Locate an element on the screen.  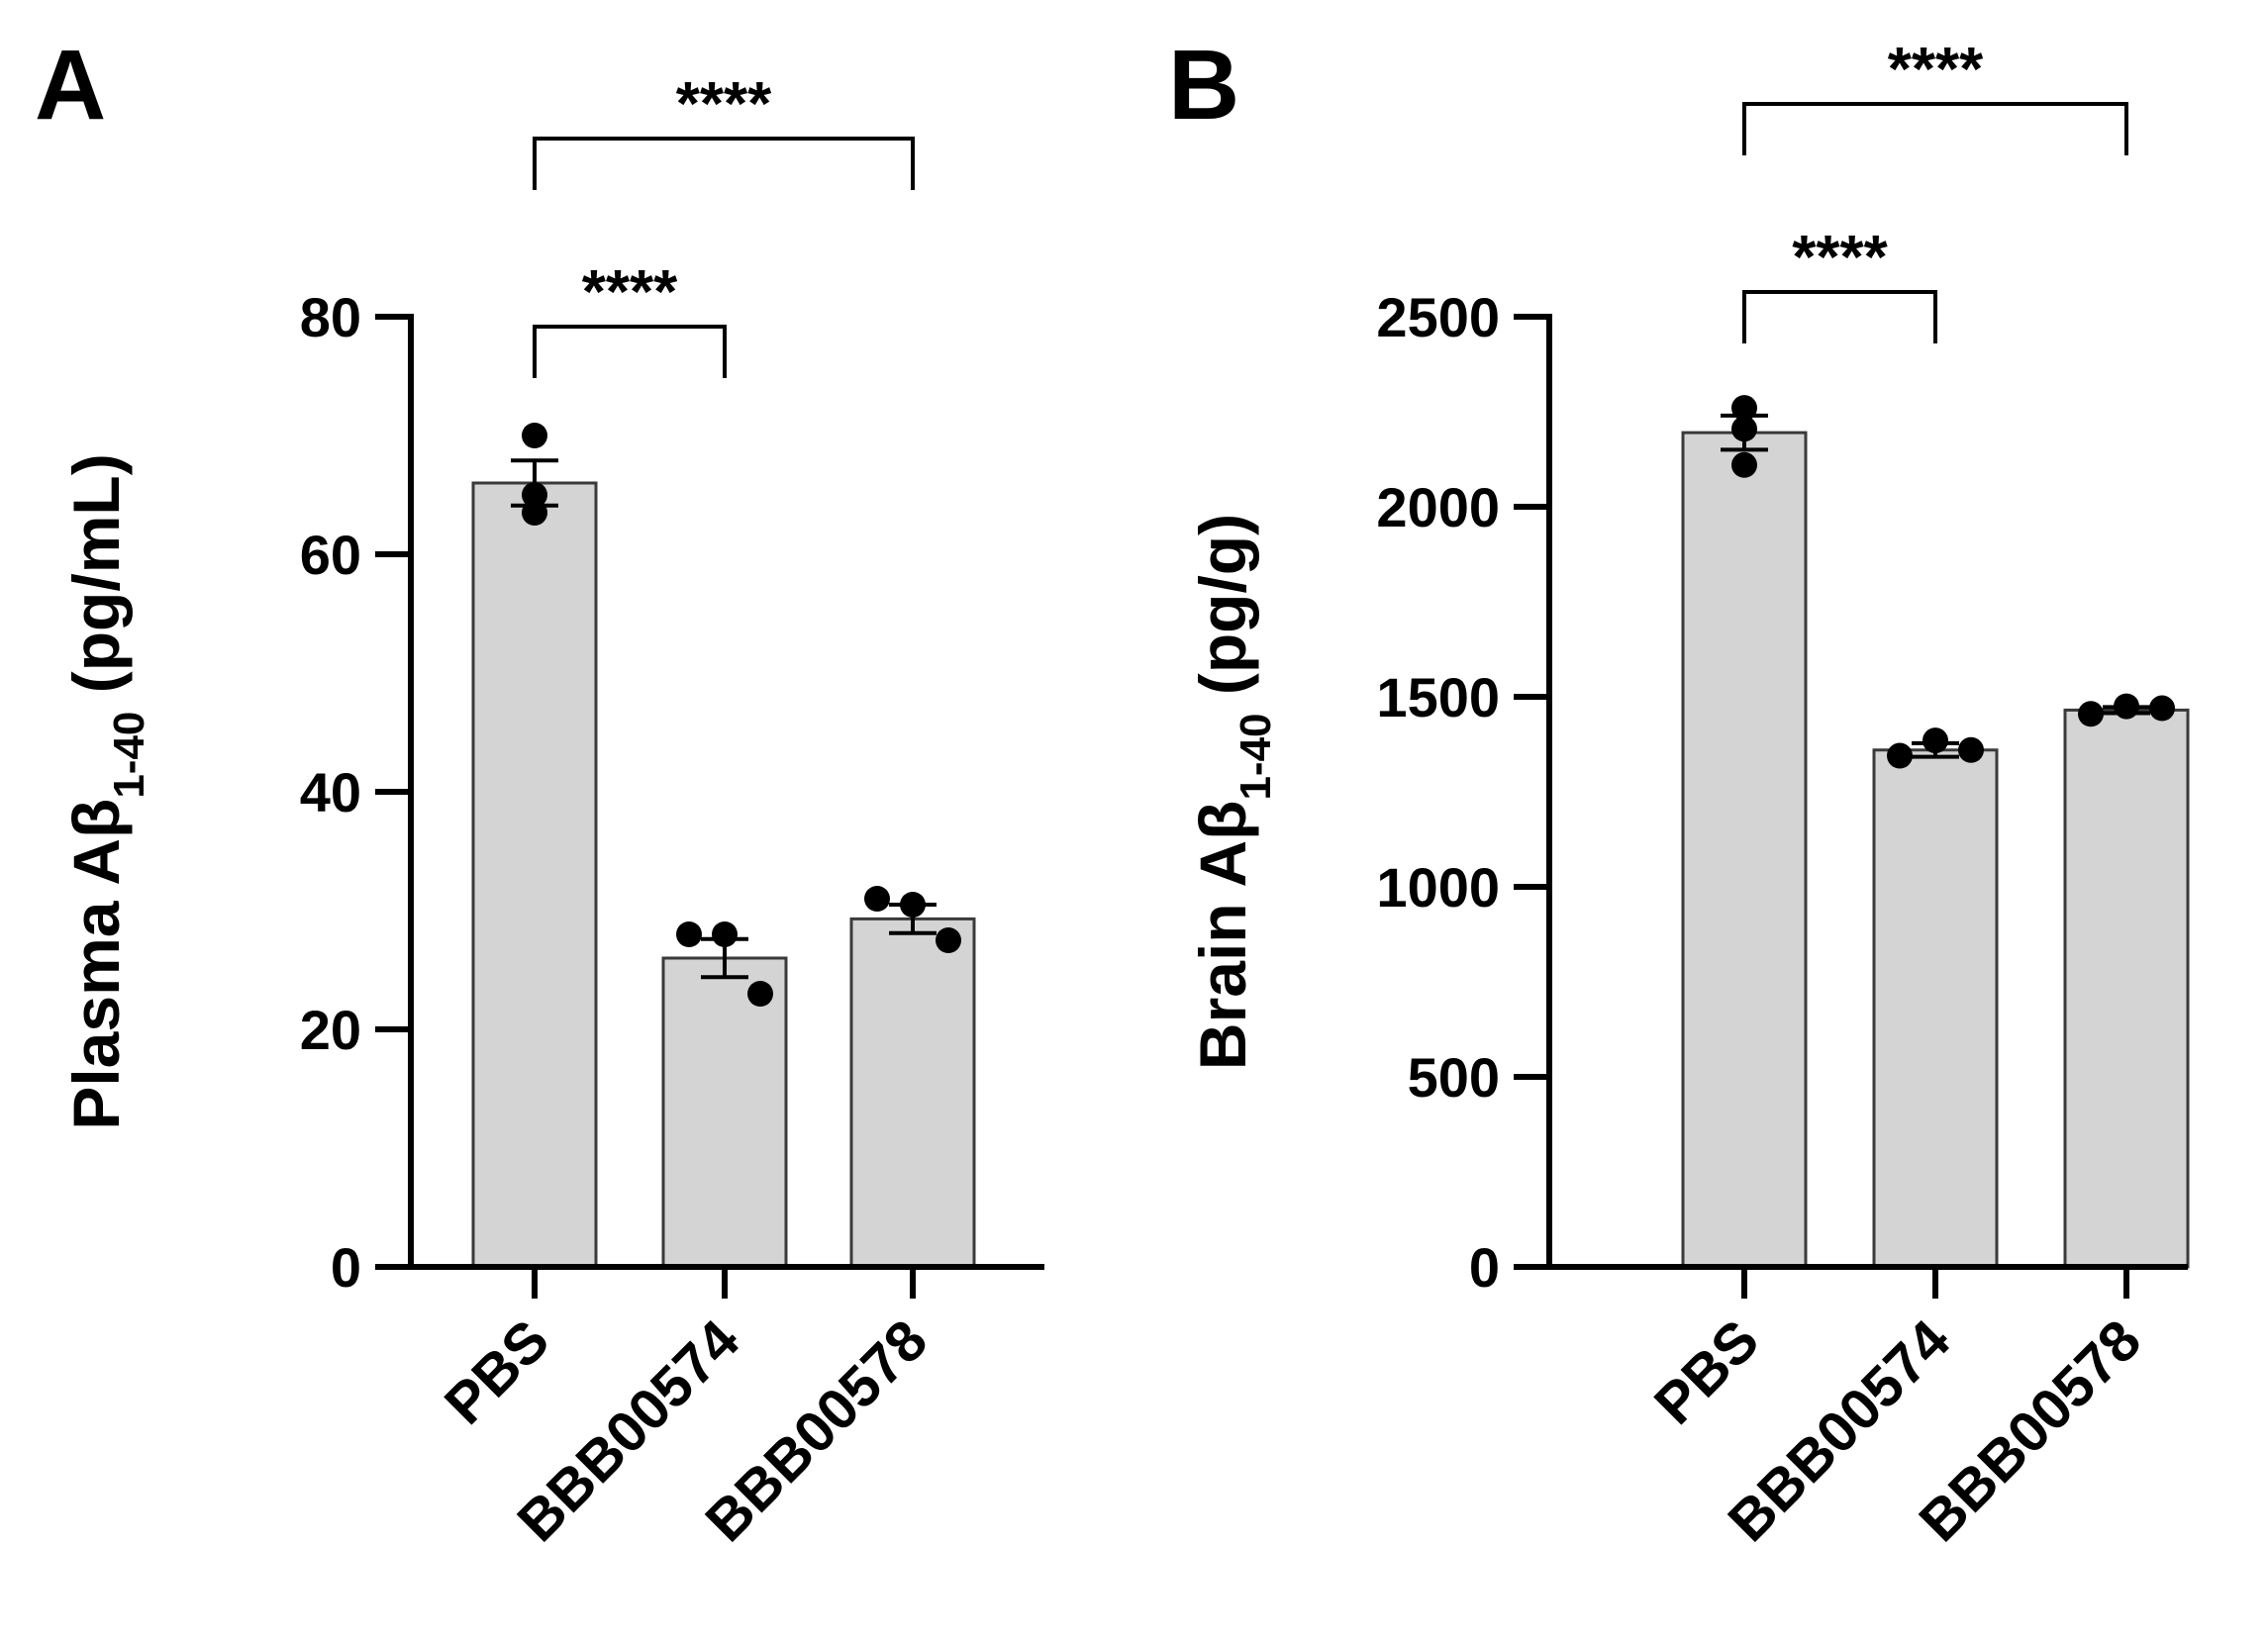
panel-label-b: B is located at coordinates (1203, 85).